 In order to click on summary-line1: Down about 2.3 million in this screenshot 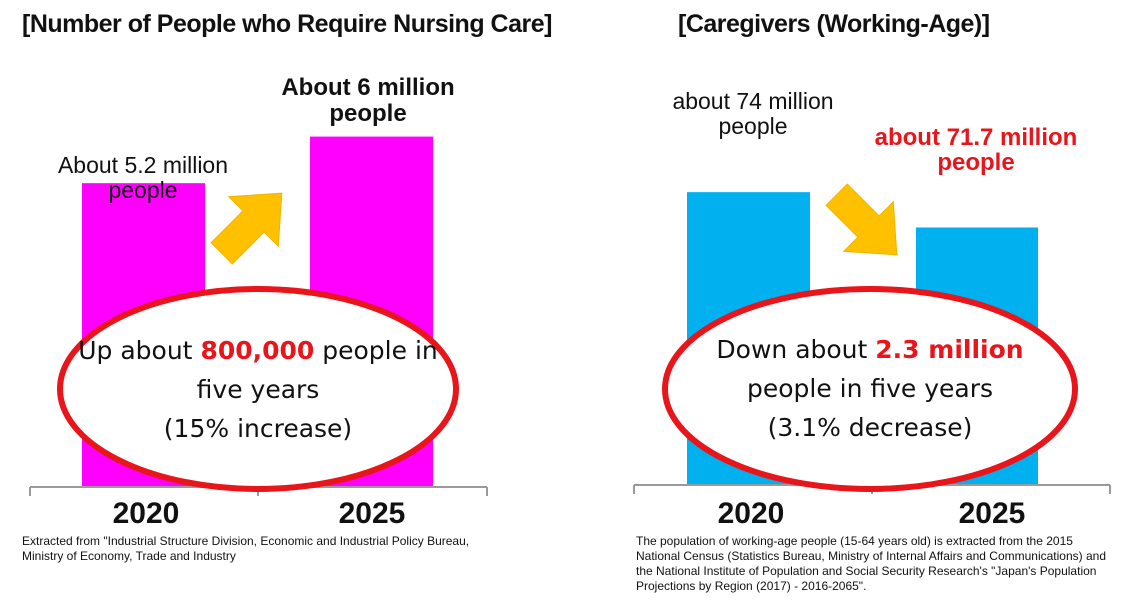, I will do `click(870, 349)`.